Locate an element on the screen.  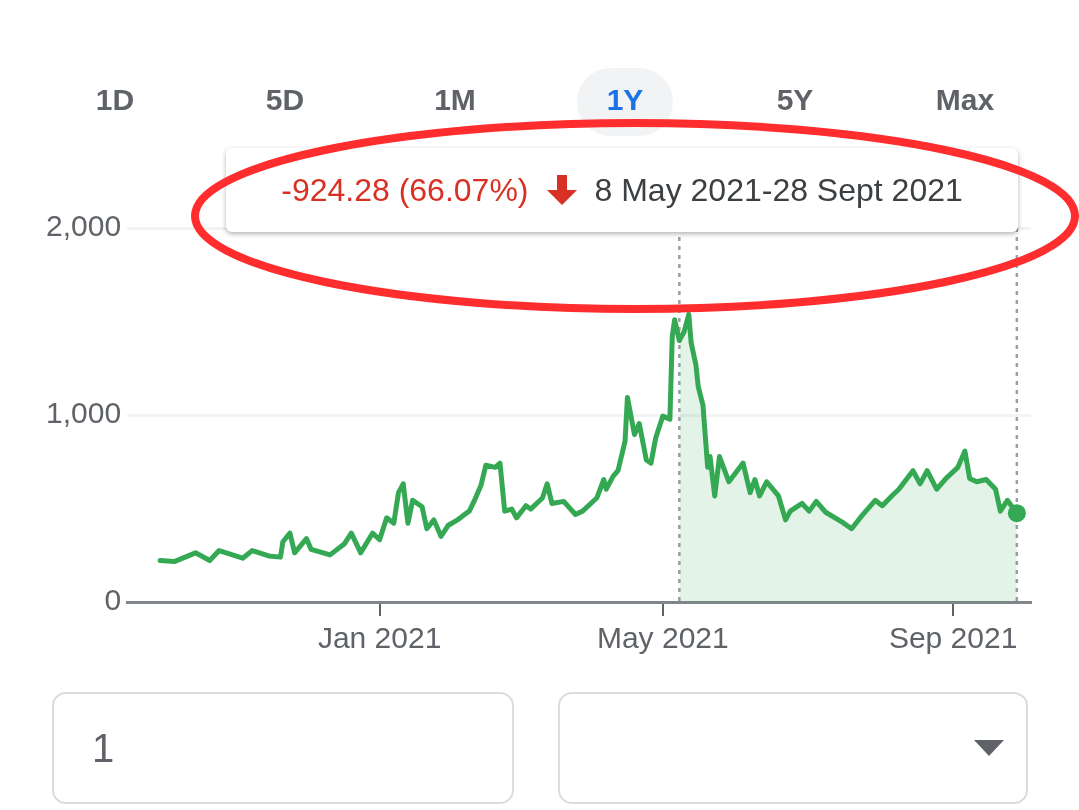
text: 1M is located at coordinates (455, 99).